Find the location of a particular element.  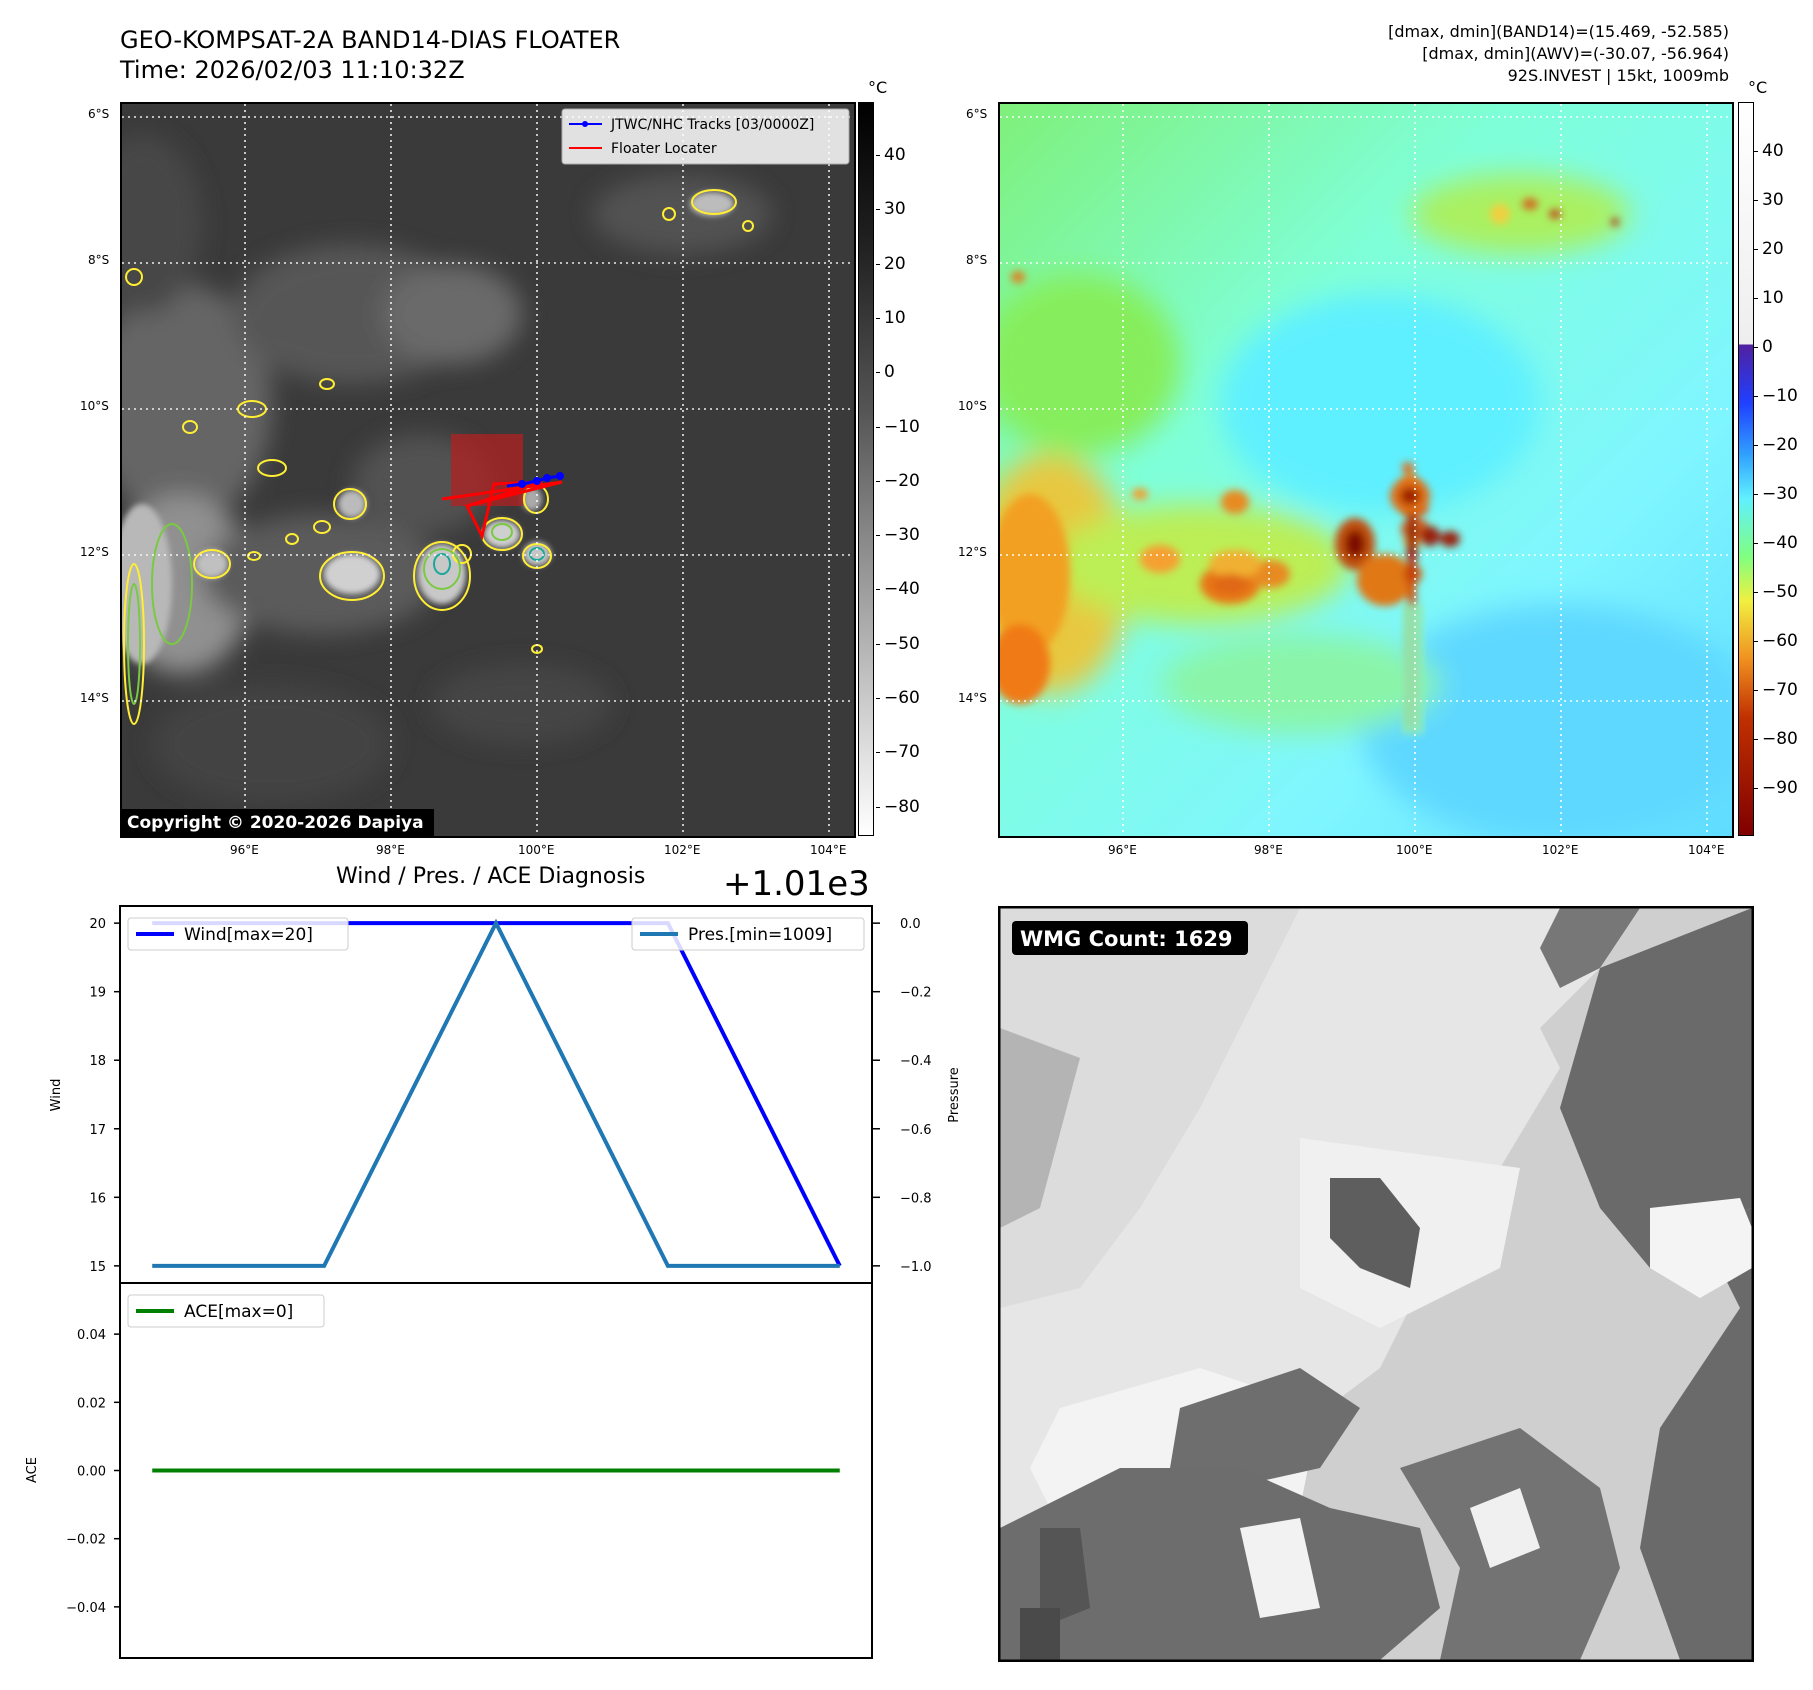

wind-ytick-label: 20 is located at coordinates (97, 924).